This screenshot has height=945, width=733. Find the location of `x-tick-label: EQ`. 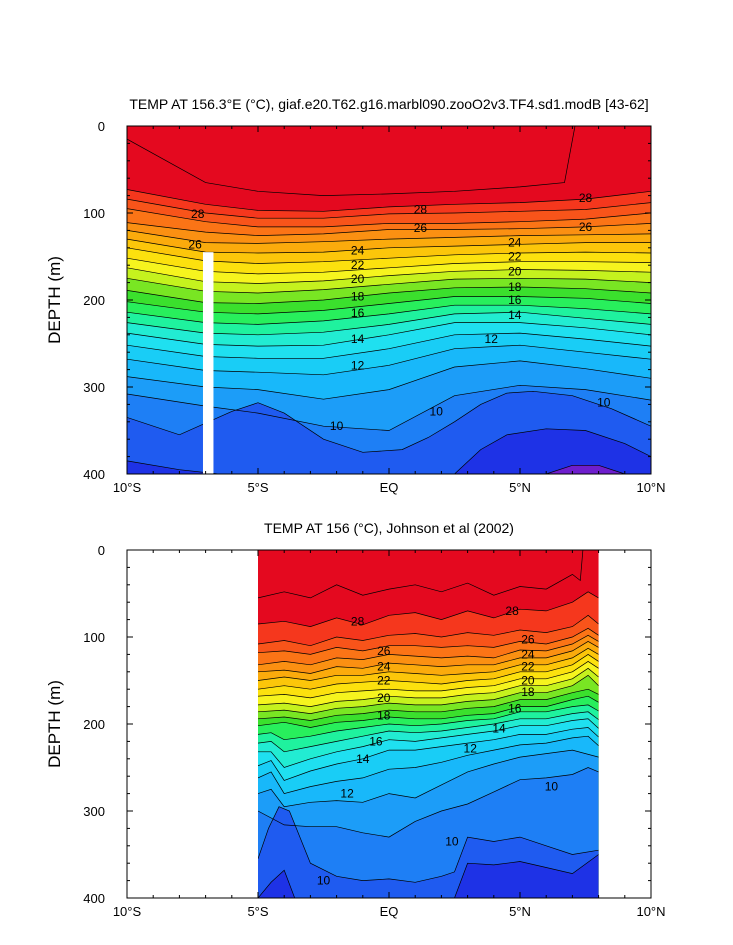

x-tick-label: EQ is located at coordinates (389, 911).